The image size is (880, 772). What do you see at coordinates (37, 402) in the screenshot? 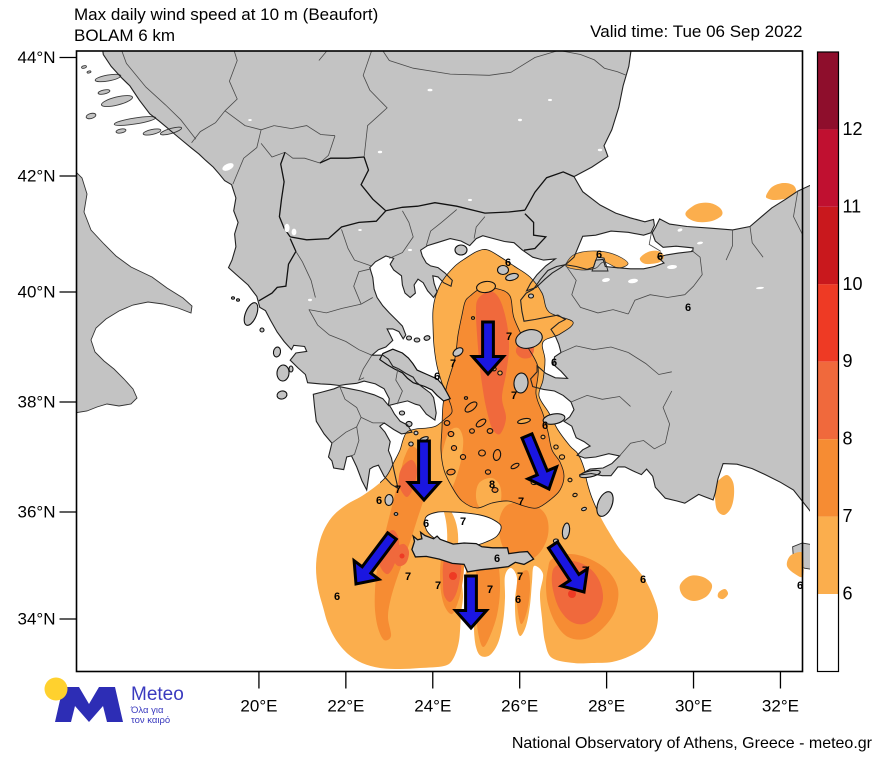
I see `svg-text: 38°N` at bounding box center [37, 402].